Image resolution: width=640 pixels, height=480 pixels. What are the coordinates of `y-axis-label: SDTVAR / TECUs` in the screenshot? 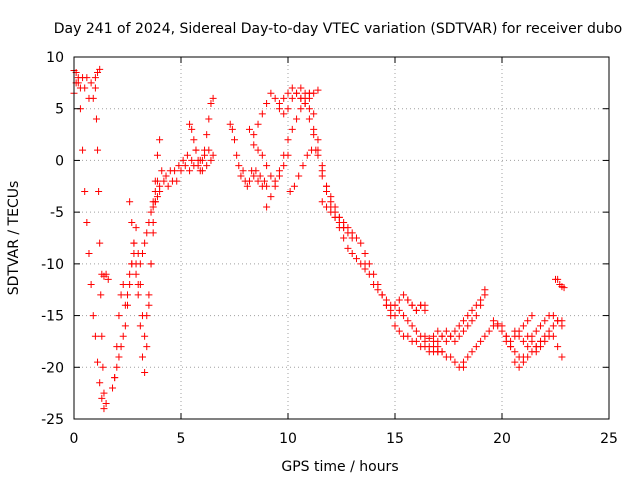 It's located at (14, 238).